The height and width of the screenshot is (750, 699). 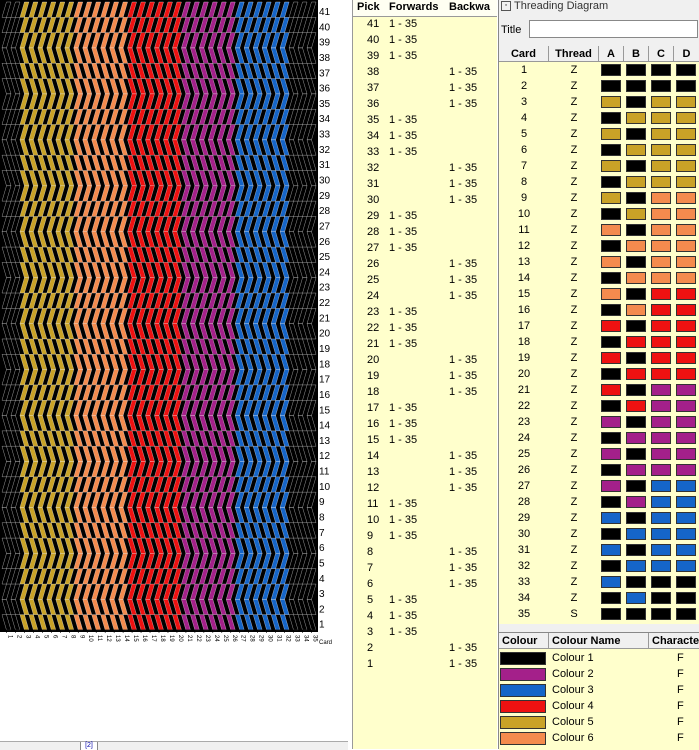 What do you see at coordinates (425, 569) in the screenshot?
I see `pick-row: 7 1 - 35` at bounding box center [425, 569].